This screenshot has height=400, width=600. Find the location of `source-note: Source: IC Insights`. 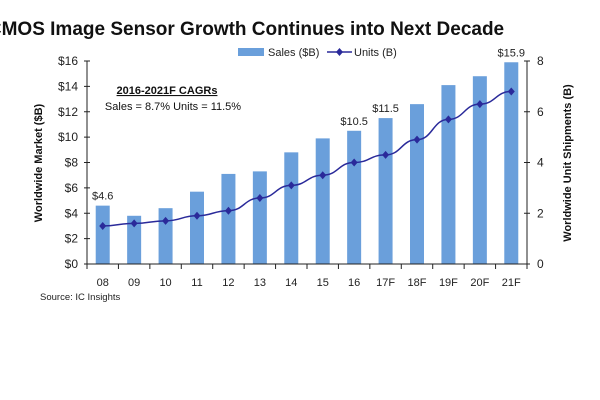

source-note: Source: IC Insights is located at coordinates (80, 297).